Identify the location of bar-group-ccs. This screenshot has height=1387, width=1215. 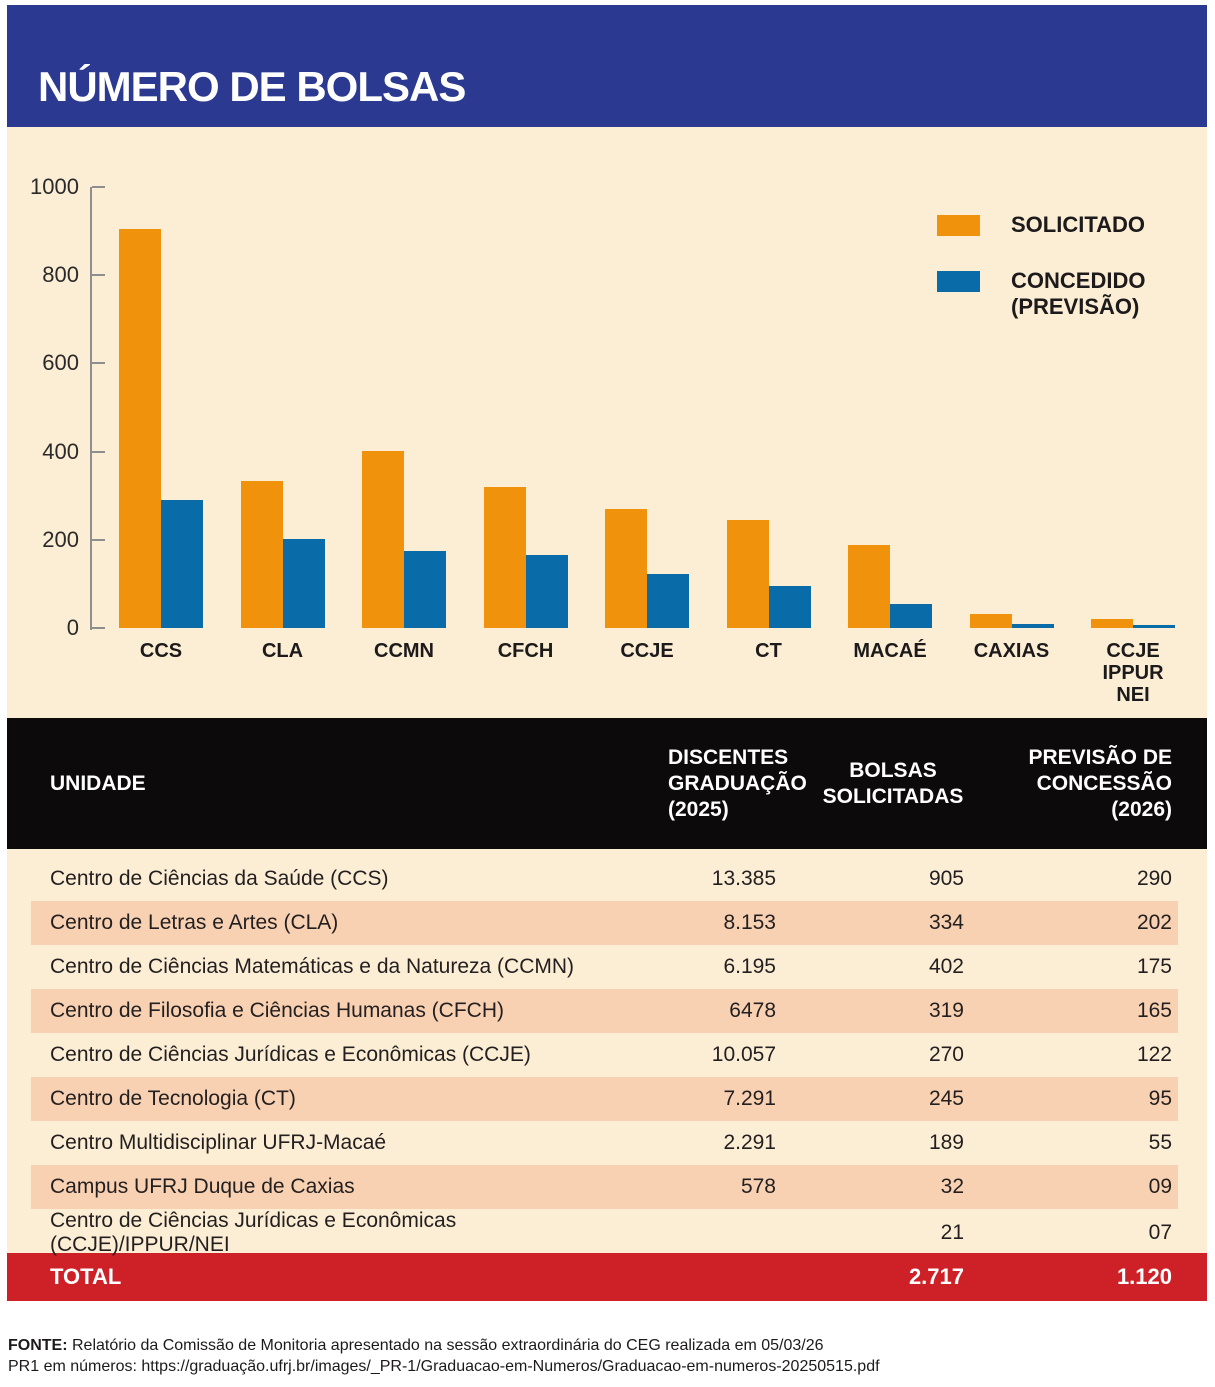
(161, 407).